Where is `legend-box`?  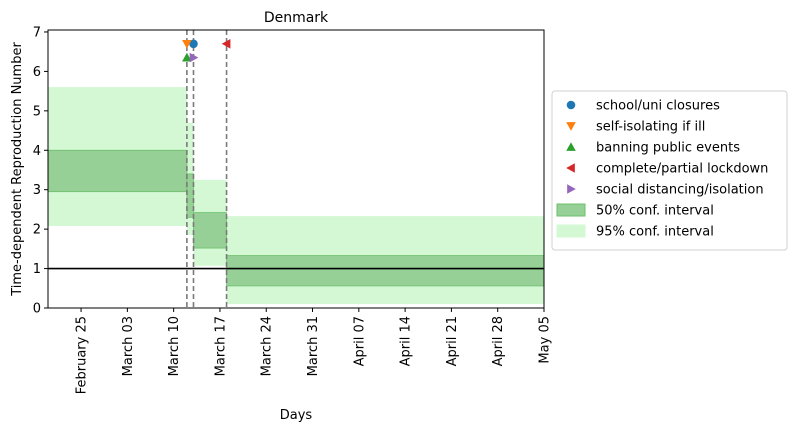
legend-box is located at coordinates (669, 170).